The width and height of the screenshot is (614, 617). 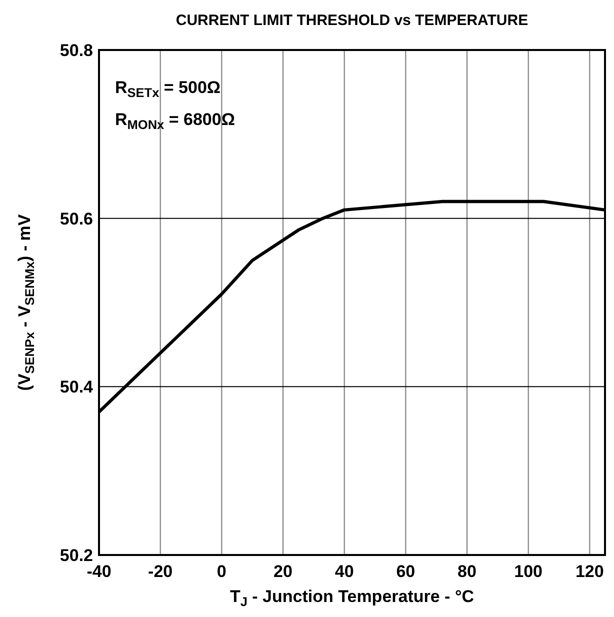 I want to click on x-tick-label: 120, so click(x=589, y=571).